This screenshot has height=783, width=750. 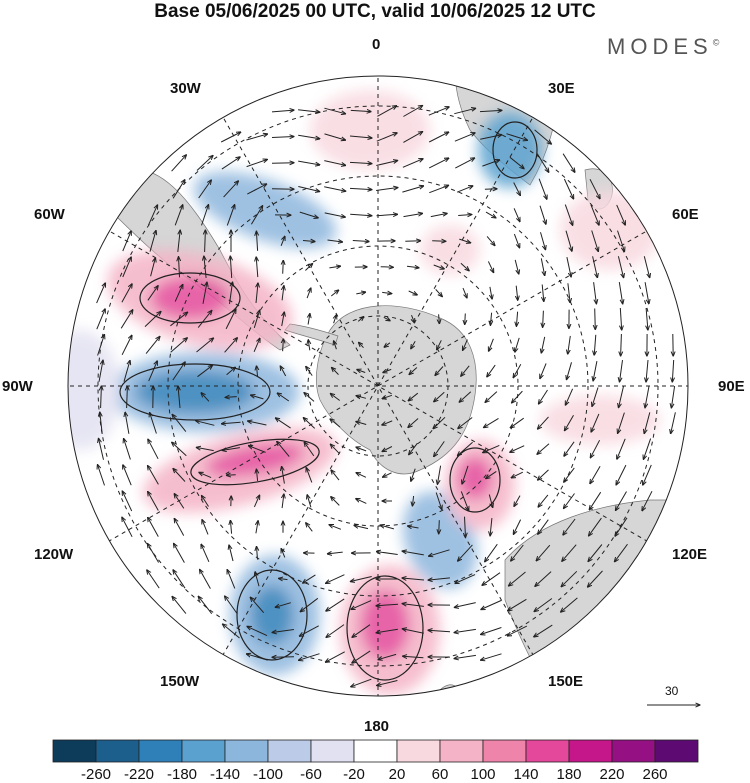 I want to click on colorbar-tick-label: -140, so click(x=225, y=774).